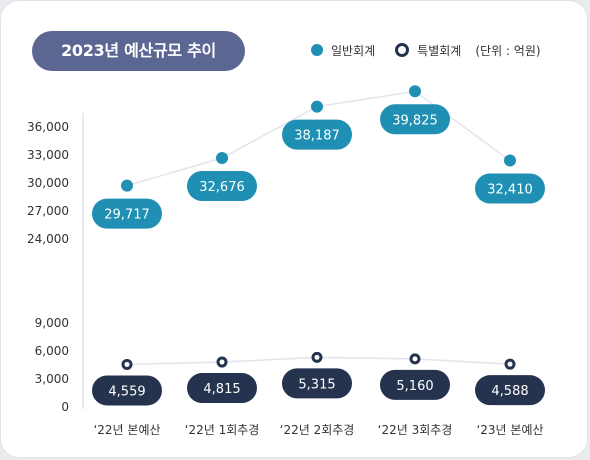 The image size is (590, 460). I want to click on legend-label-general: 일반회계, so click(353, 50).